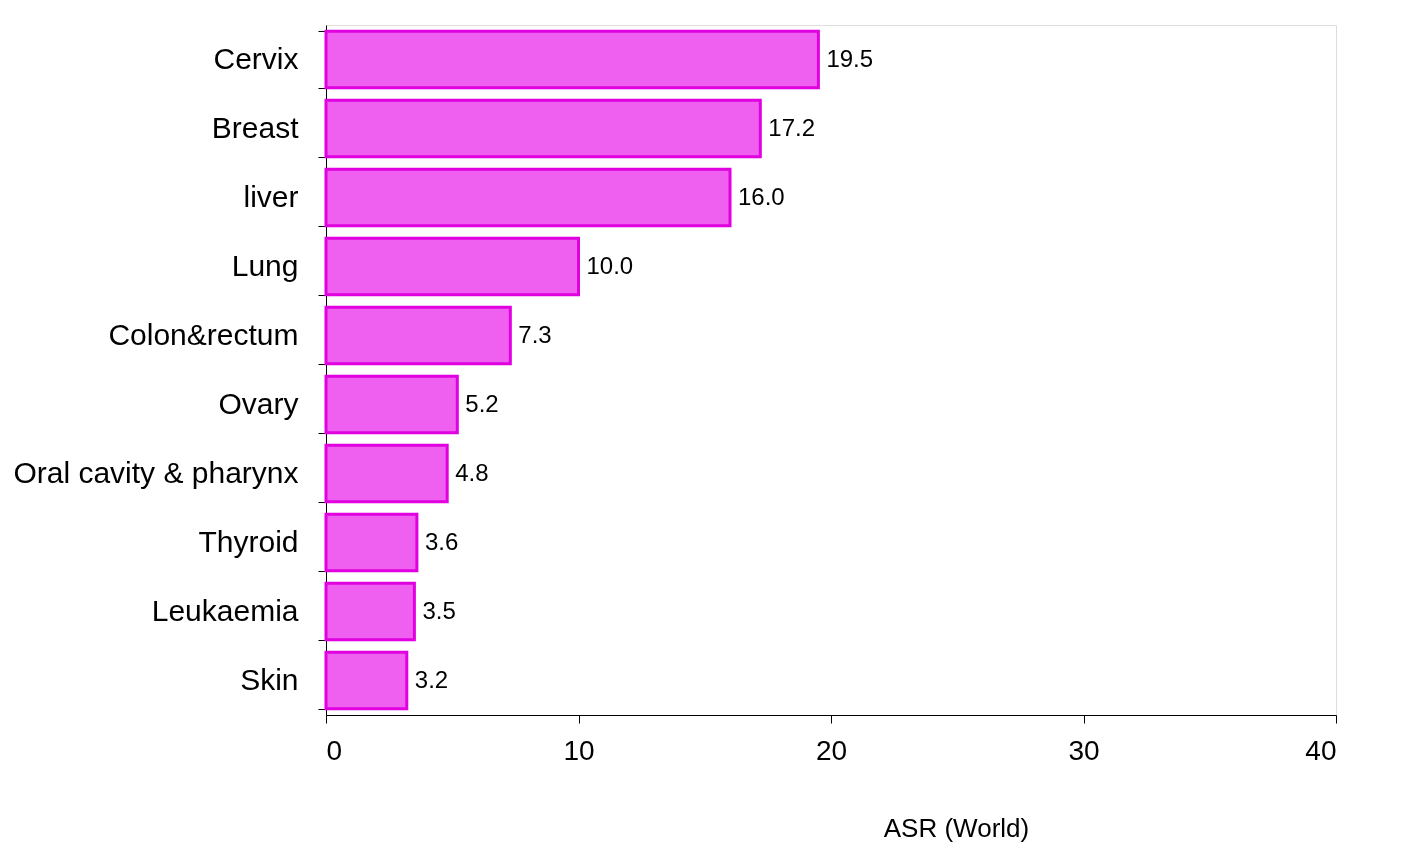 This screenshot has height=867, width=1418. Describe the element at coordinates (269, 679) in the screenshot. I see `y-tick-label: Skin` at that location.